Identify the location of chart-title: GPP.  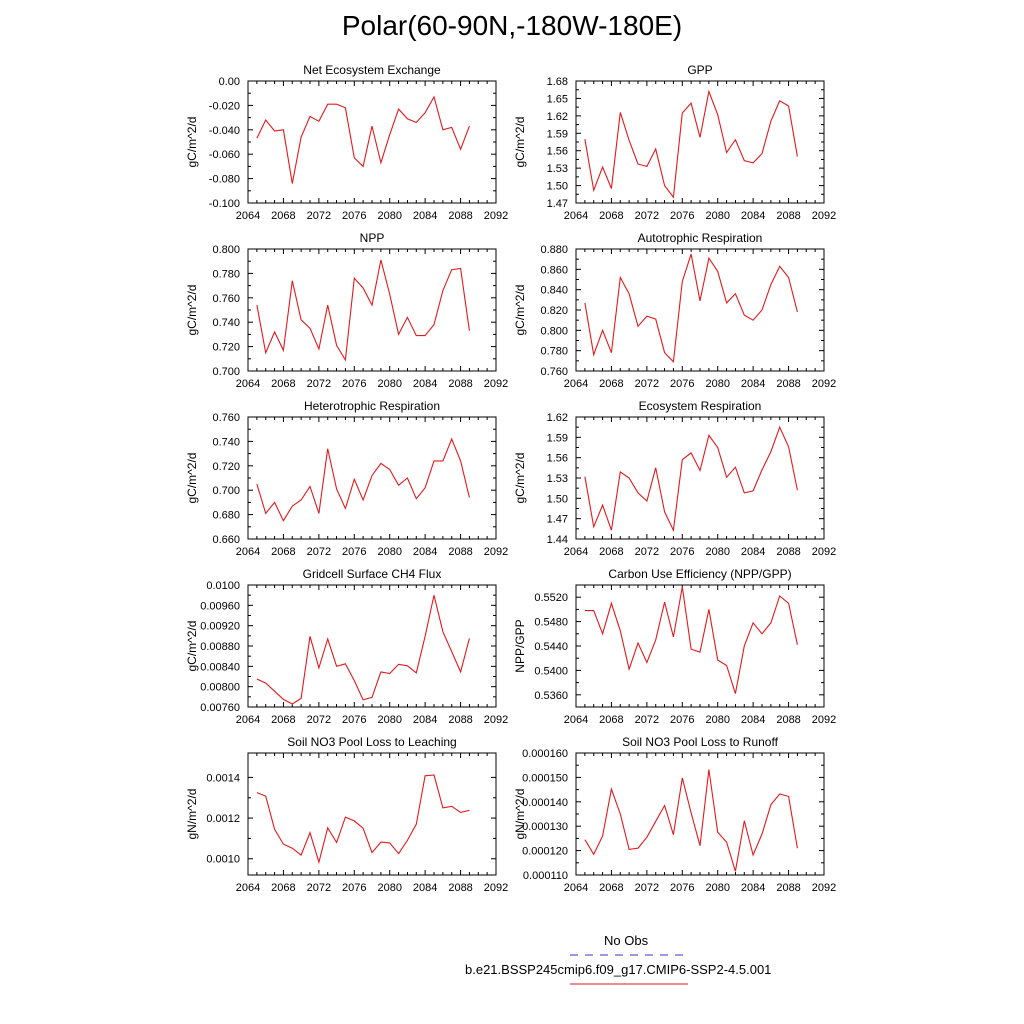
(699, 70).